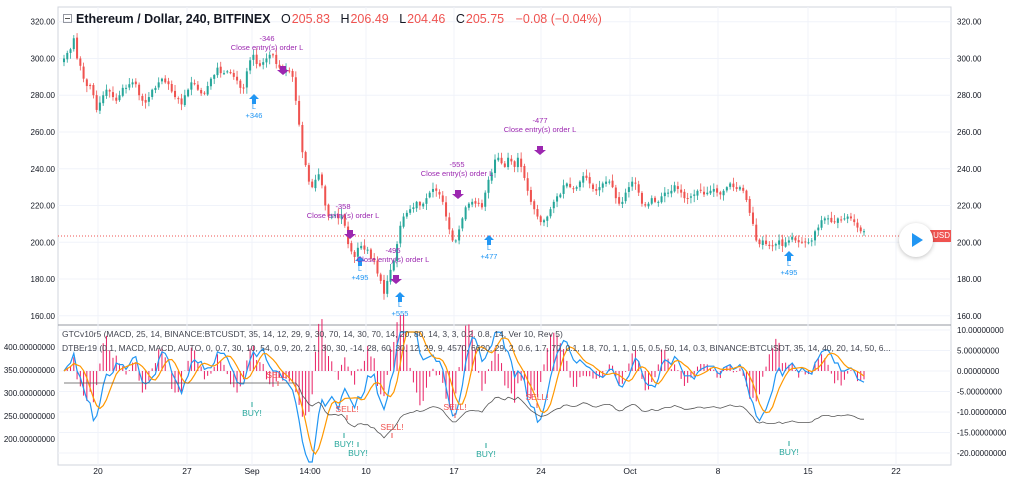 This screenshot has height=484, width=1011. Describe the element at coordinates (916, 240) in the screenshot. I see `scroll-to-realtime-button` at that location.